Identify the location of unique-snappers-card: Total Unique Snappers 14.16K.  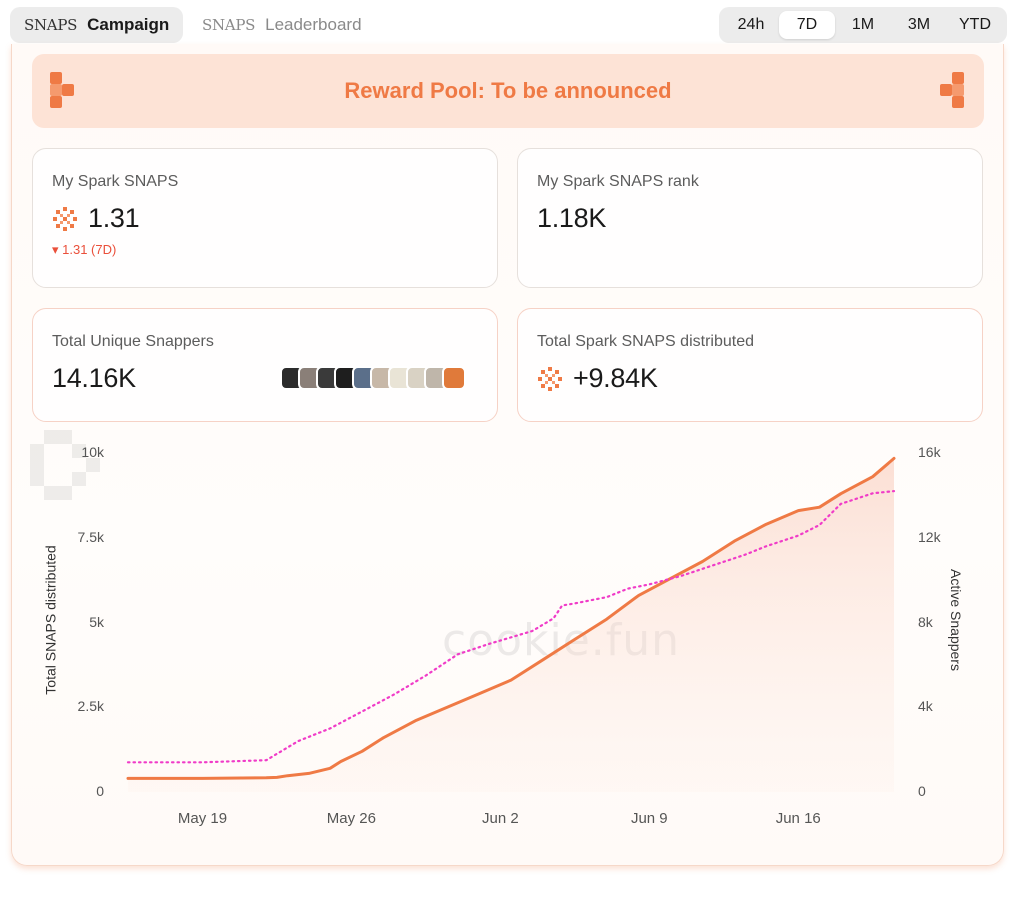
(265, 365).